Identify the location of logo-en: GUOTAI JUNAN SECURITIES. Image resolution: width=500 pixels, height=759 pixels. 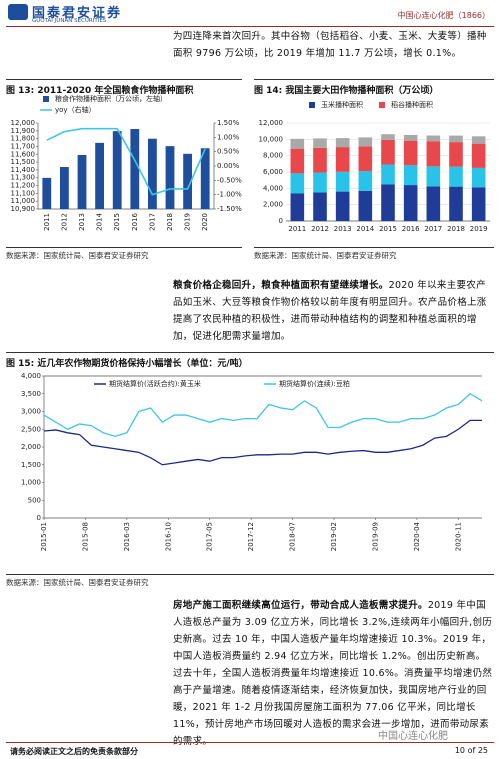
(69, 21).